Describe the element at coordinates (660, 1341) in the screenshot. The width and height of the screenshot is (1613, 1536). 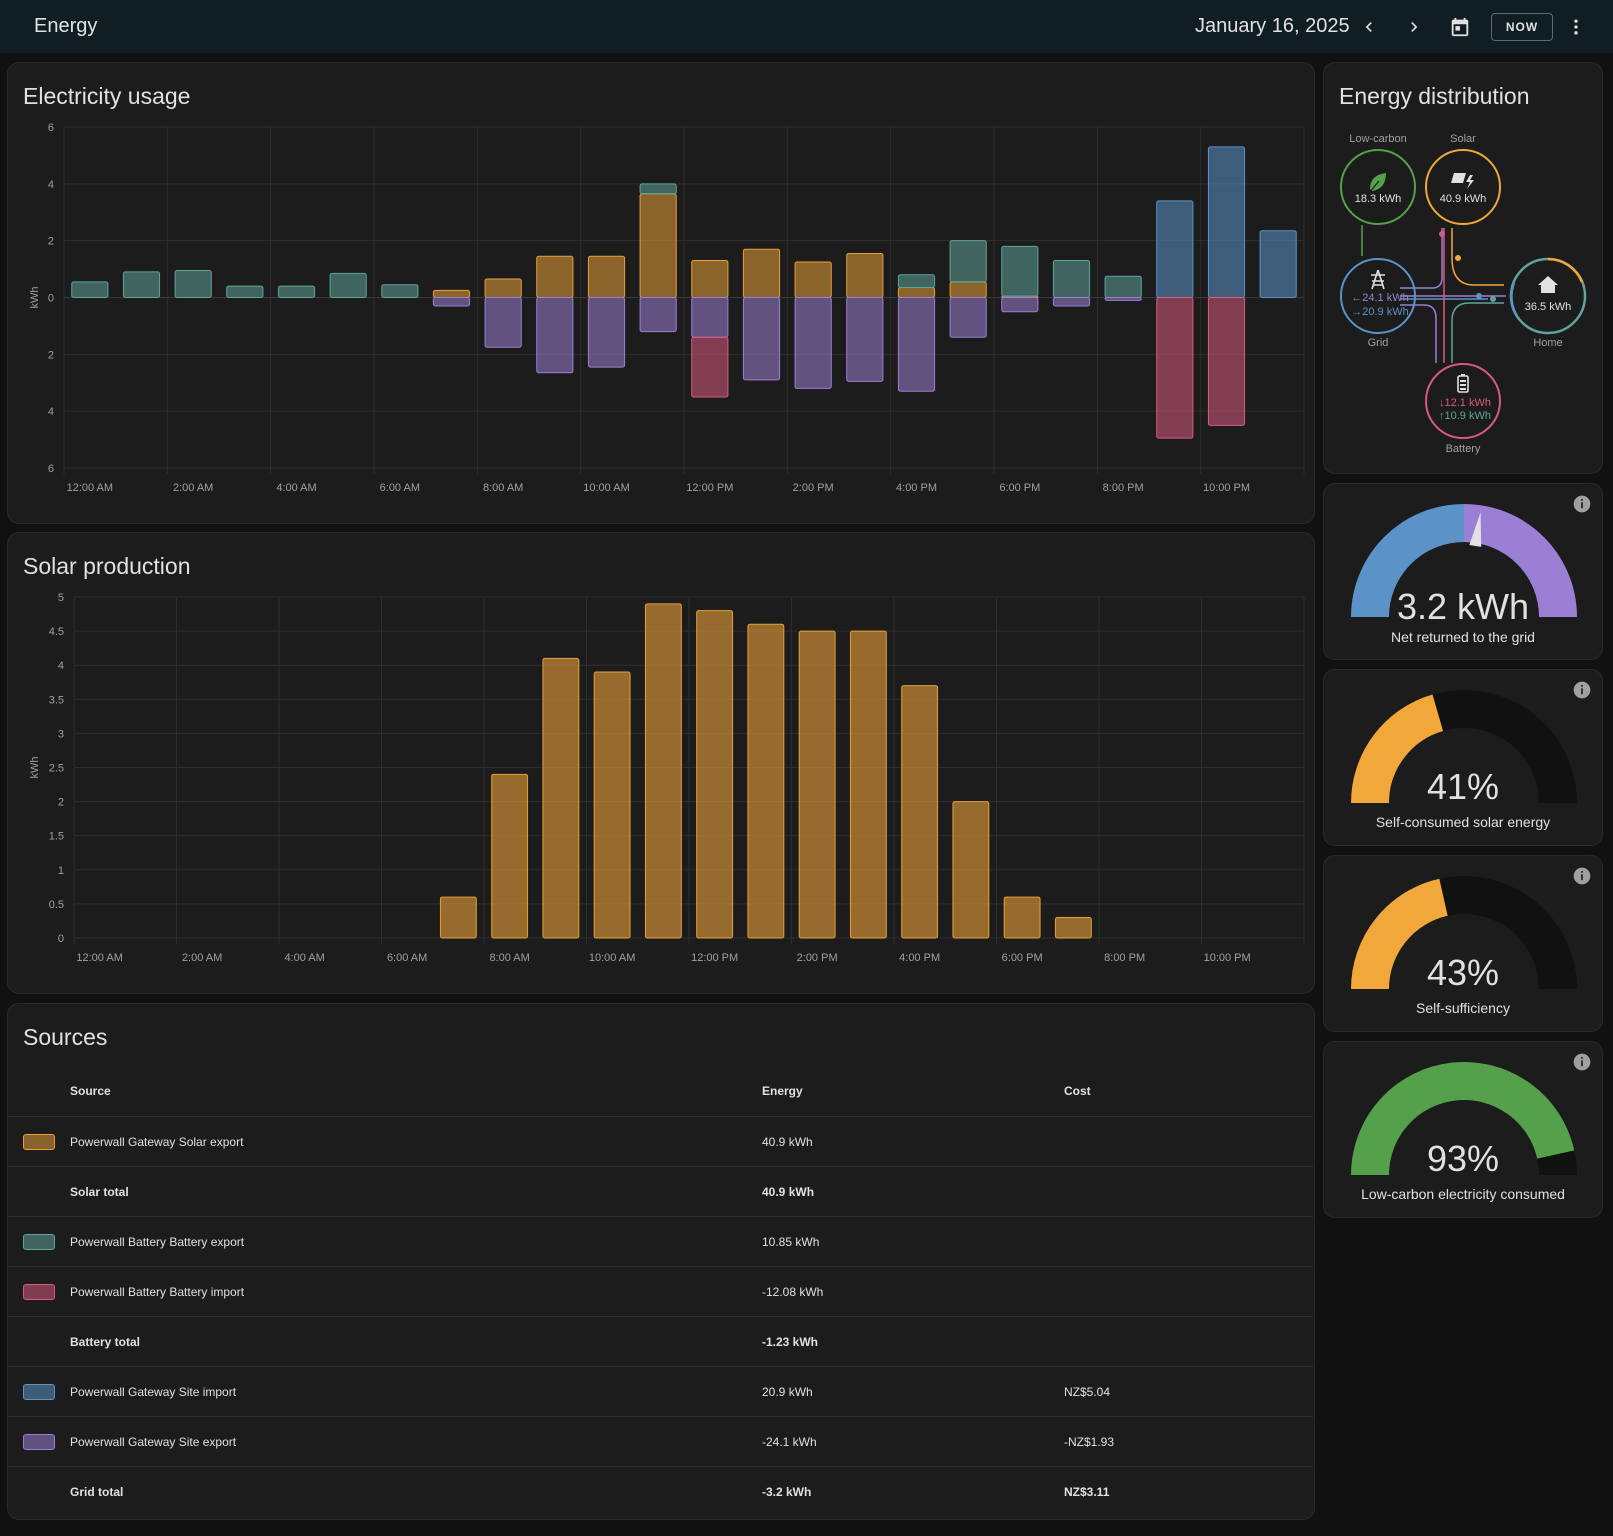
I see `source-total-row: Battery total -1.23 kWh` at that location.